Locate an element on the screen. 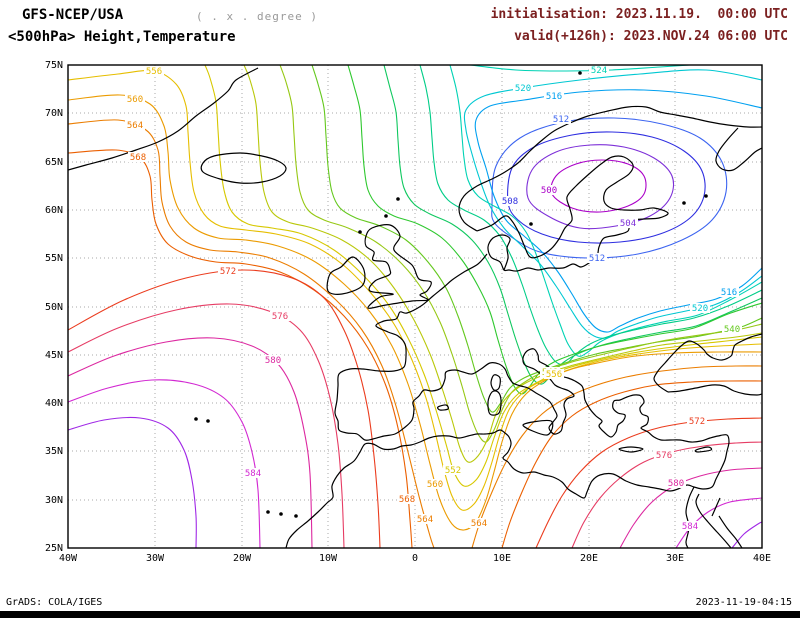 The width and height of the screenshot is (800, 618). contour-value-label: 556 is located at coordinates (554, 375).